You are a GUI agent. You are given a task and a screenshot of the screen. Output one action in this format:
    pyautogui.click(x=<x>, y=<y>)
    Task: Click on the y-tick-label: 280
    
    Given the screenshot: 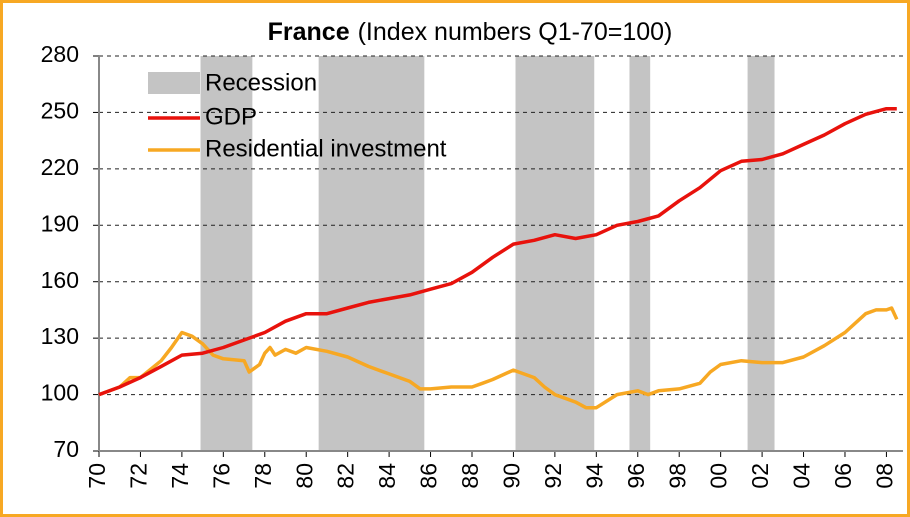 What is the action you would take?
    pyautogui.click(x=60, y=54)
    